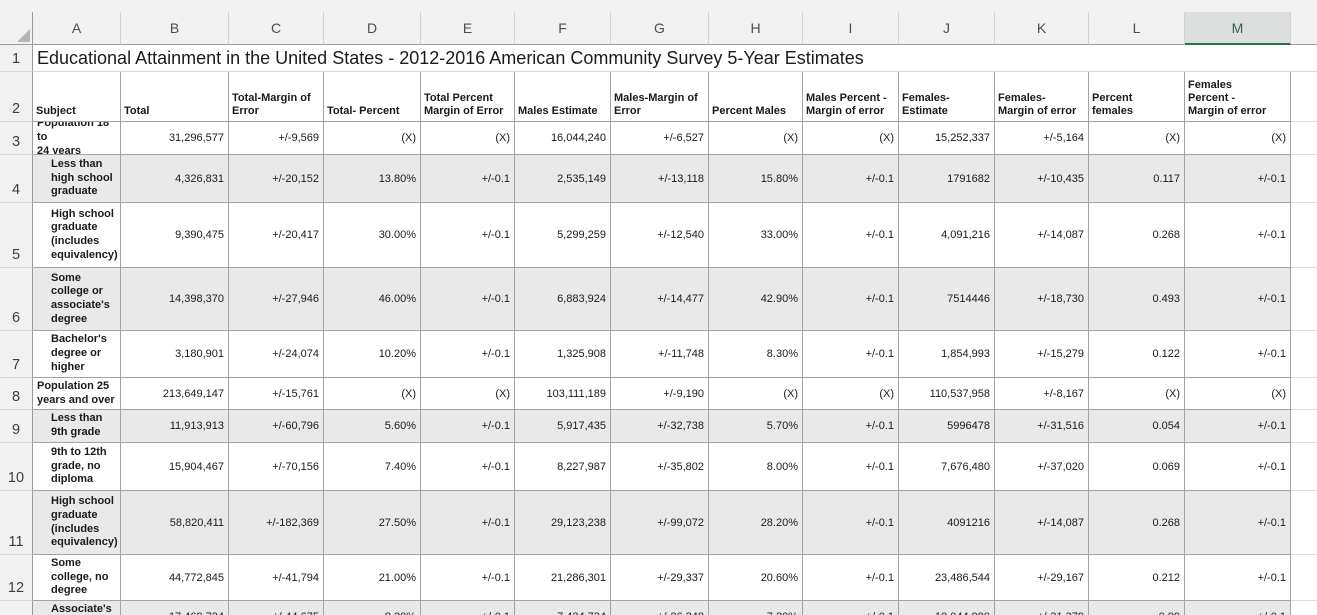 This screenshot has height=615, width=1317. What do you see at coordinates (660, 97) in the screenshot?
I see `header-cell-g2: Males-Margin of Error` at bounding box center [660, 97].